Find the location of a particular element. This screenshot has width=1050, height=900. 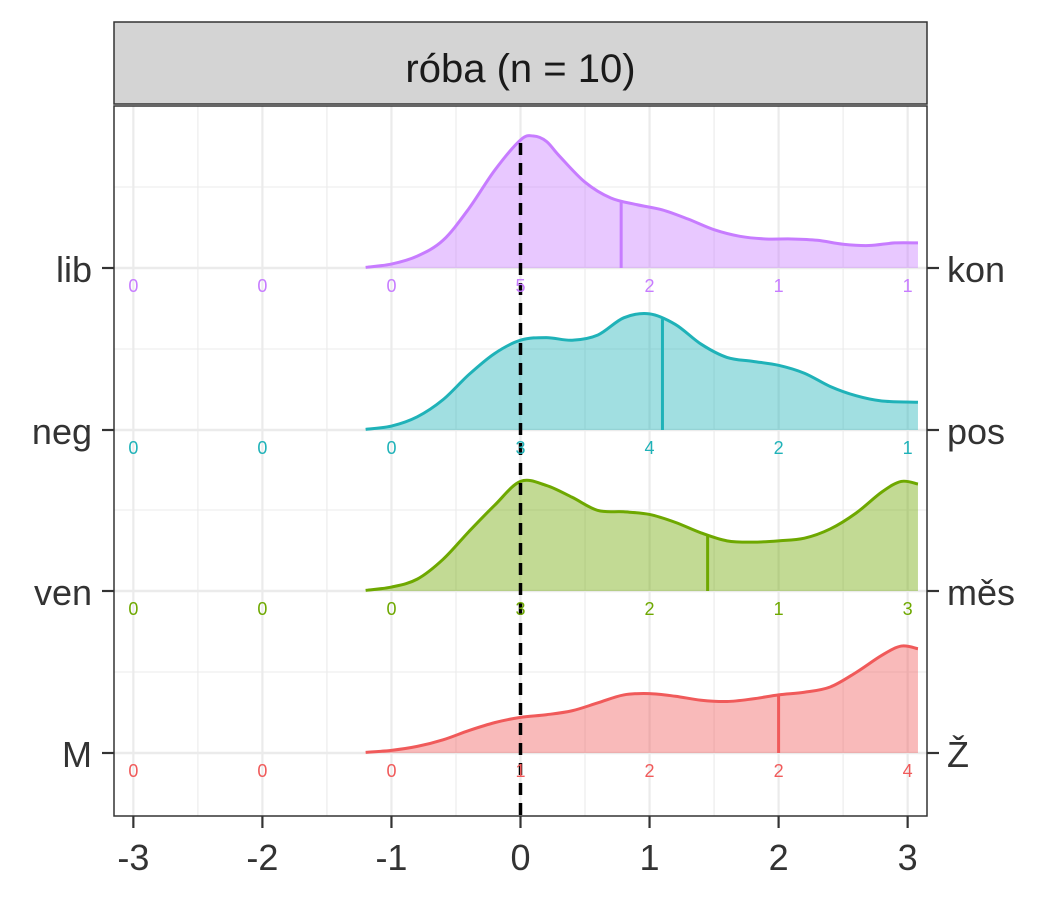

x-tick-label: -1 is located at coordinates (391, 857).